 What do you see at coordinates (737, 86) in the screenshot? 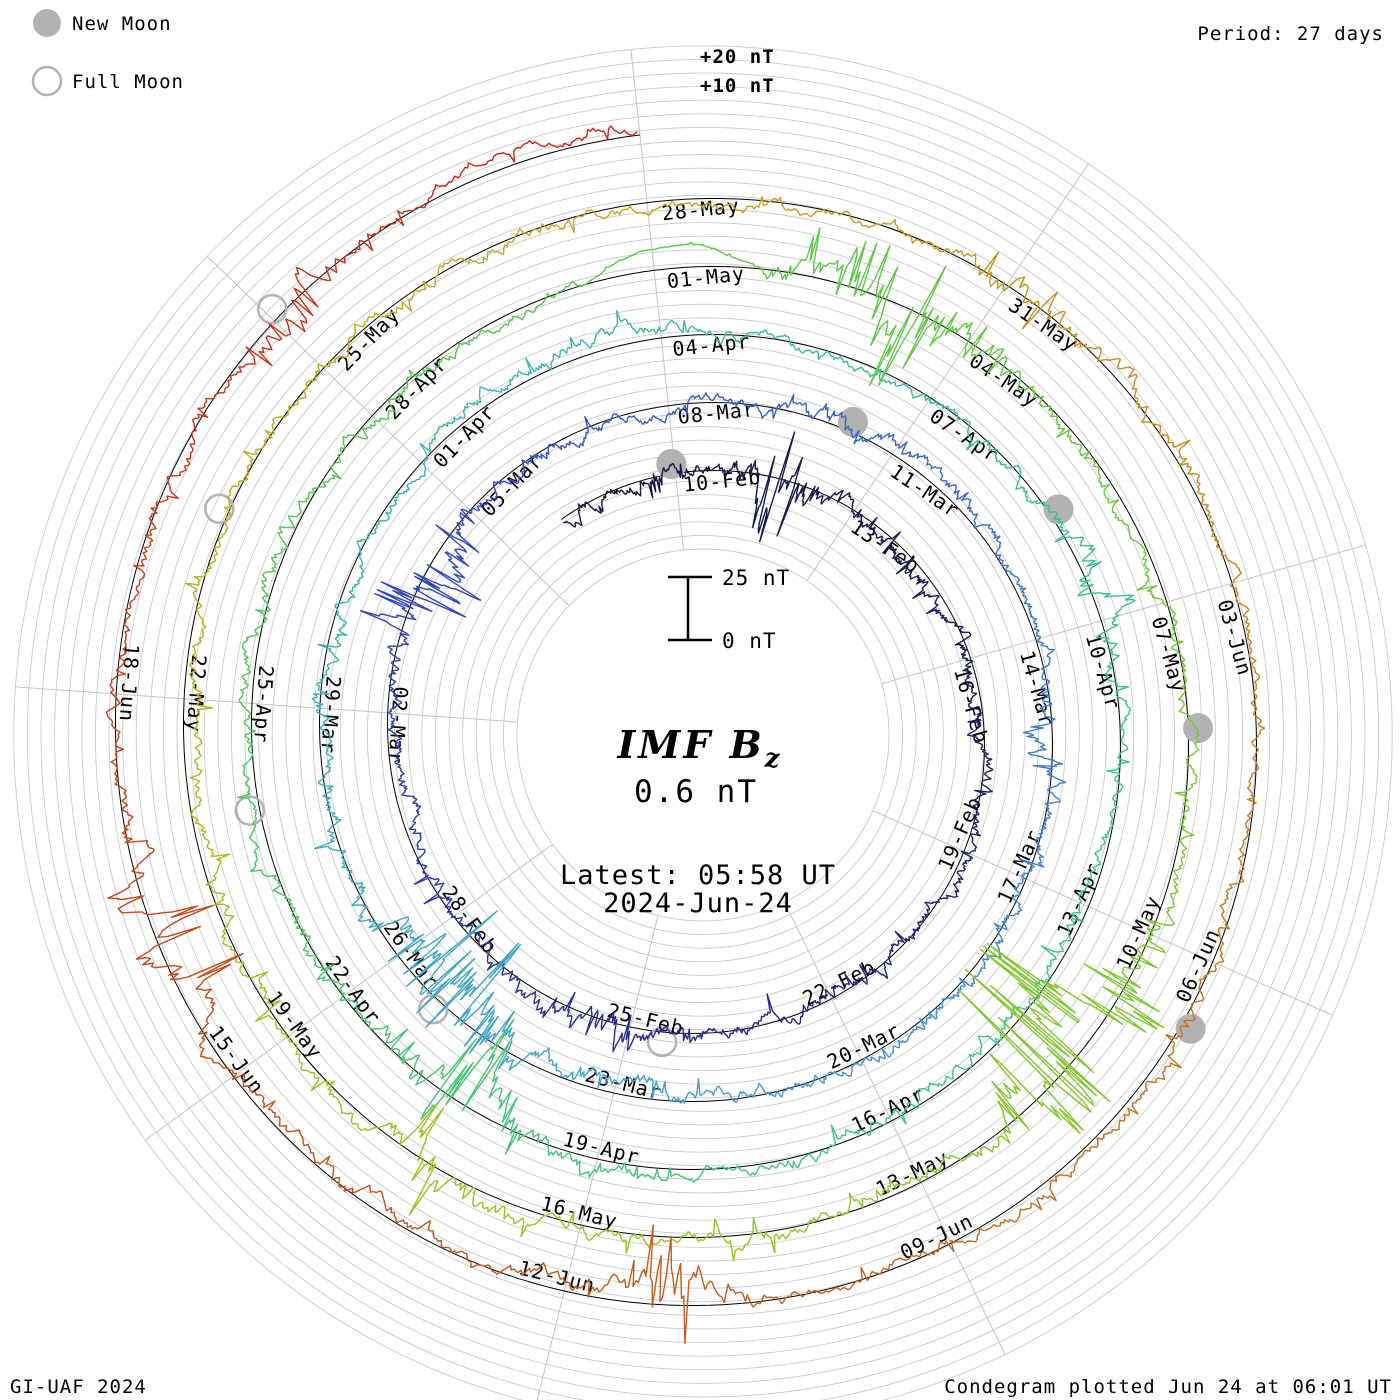
I see `plus10-label: +10 nT` at bounding box center [737, 86].